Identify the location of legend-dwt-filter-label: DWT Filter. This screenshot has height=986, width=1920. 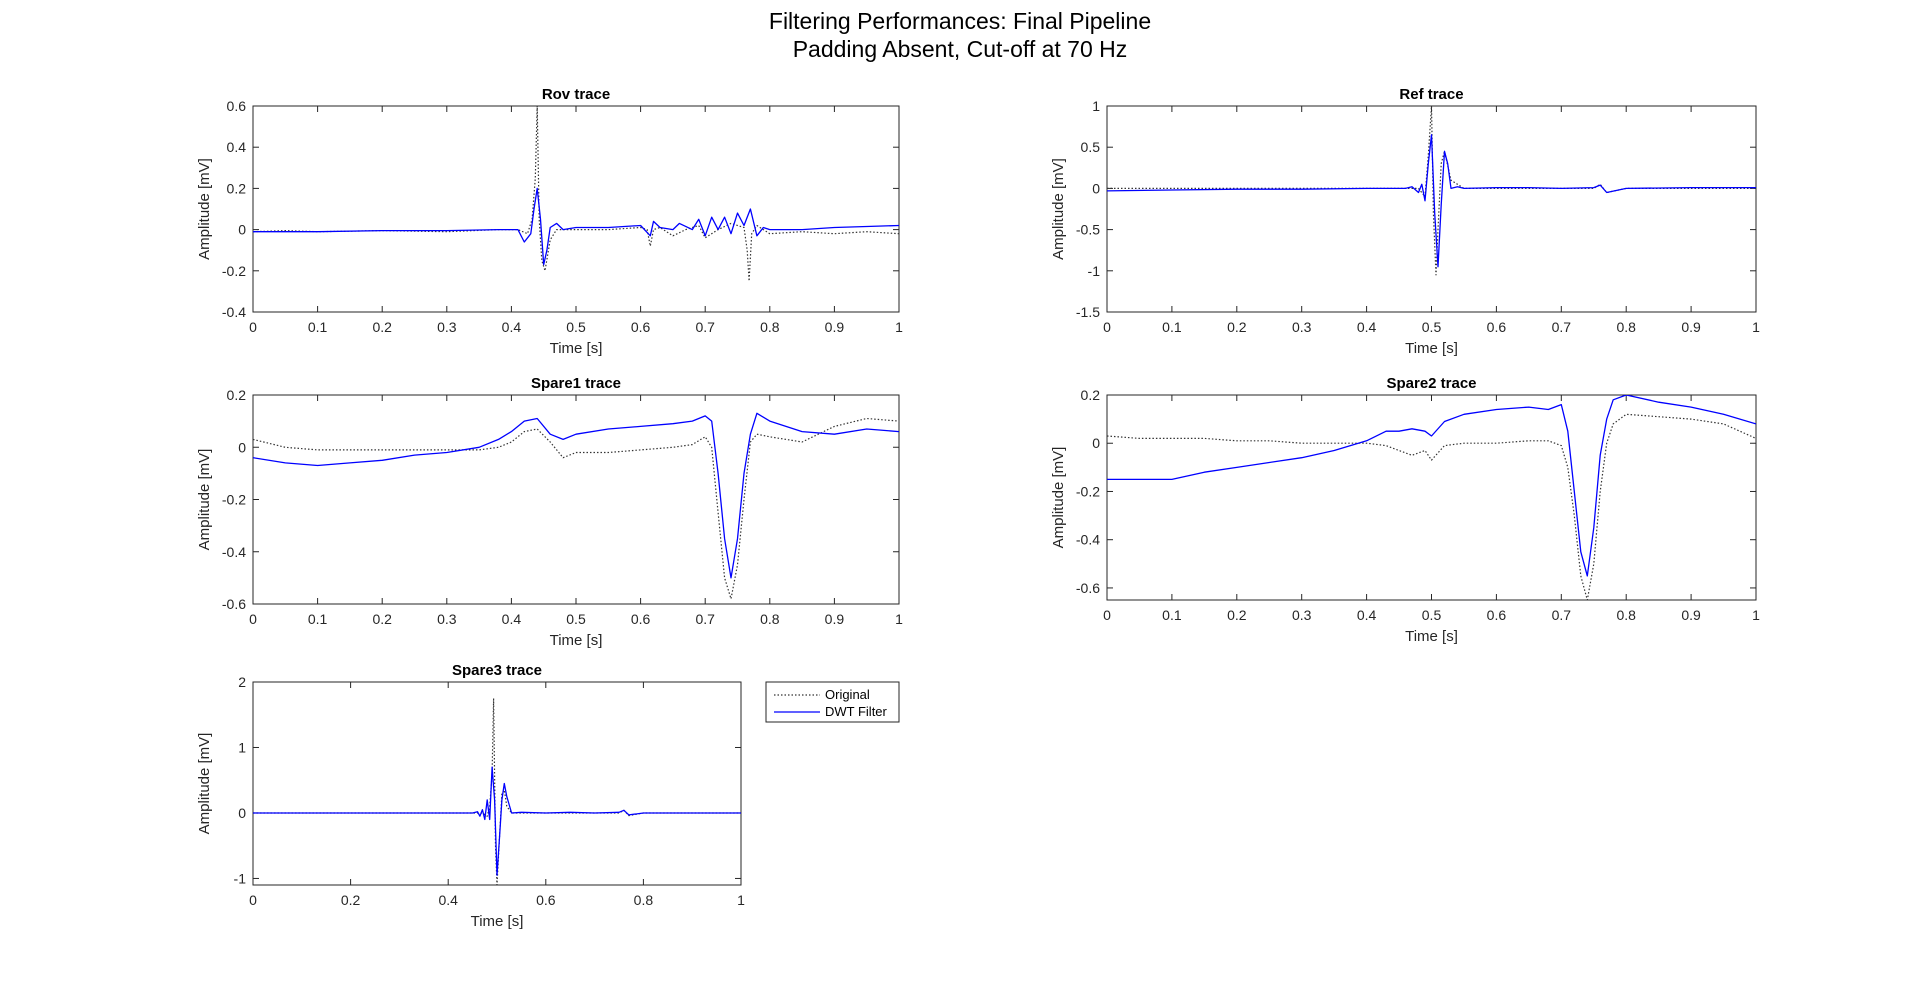
(856, 711).